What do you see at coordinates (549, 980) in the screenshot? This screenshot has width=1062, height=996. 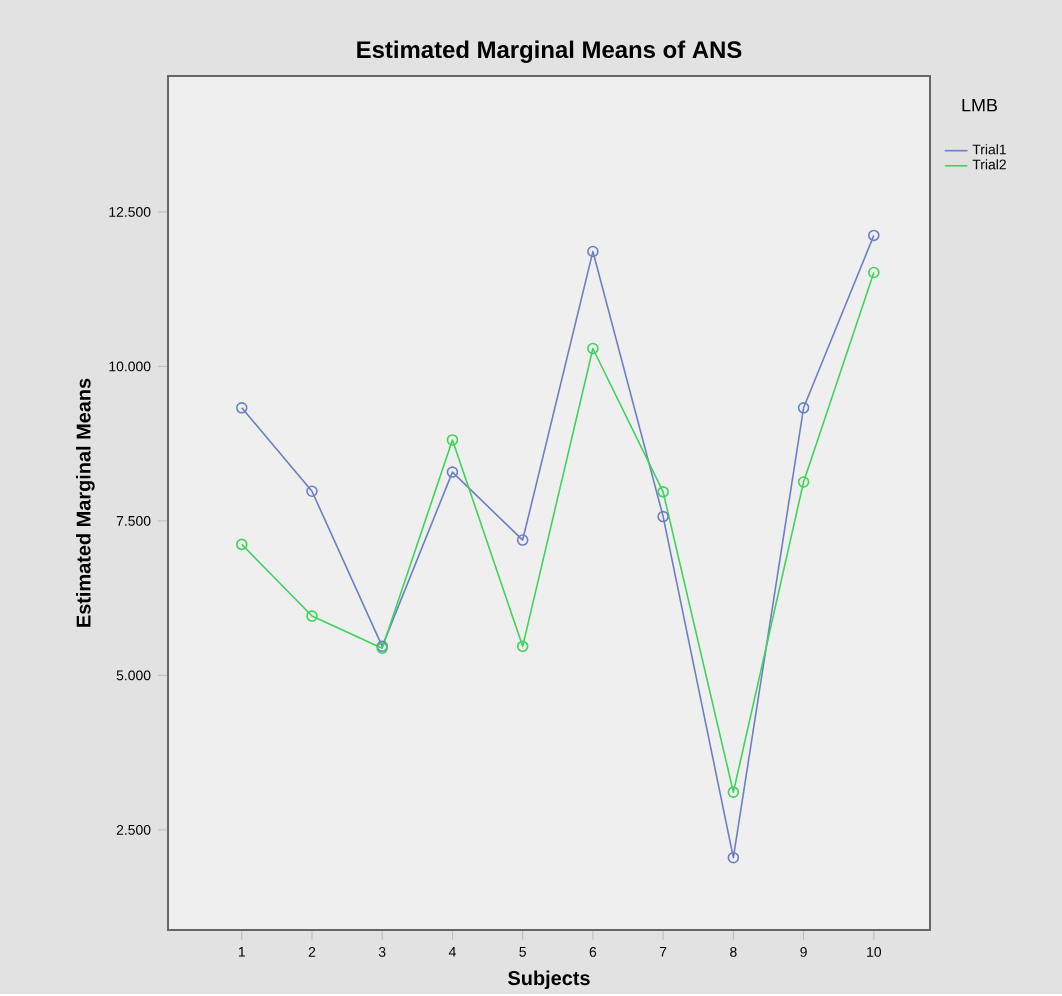 I see `x-axis-title: Subjects` at bounding box center [549, 980].